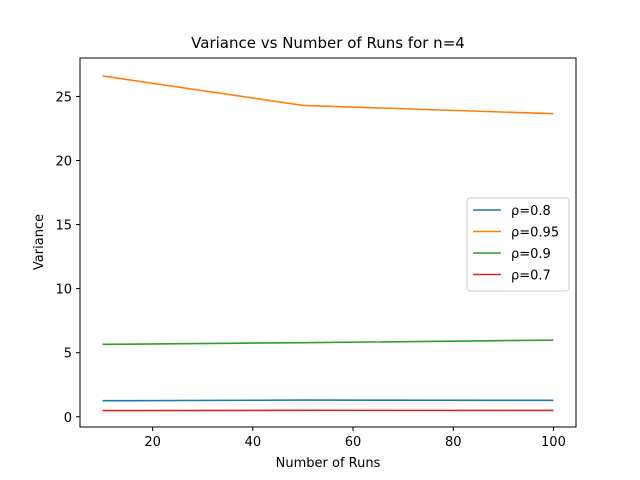 The image size is (640, 480). I want to click on y-tick-label: 25, so click(63, 97).